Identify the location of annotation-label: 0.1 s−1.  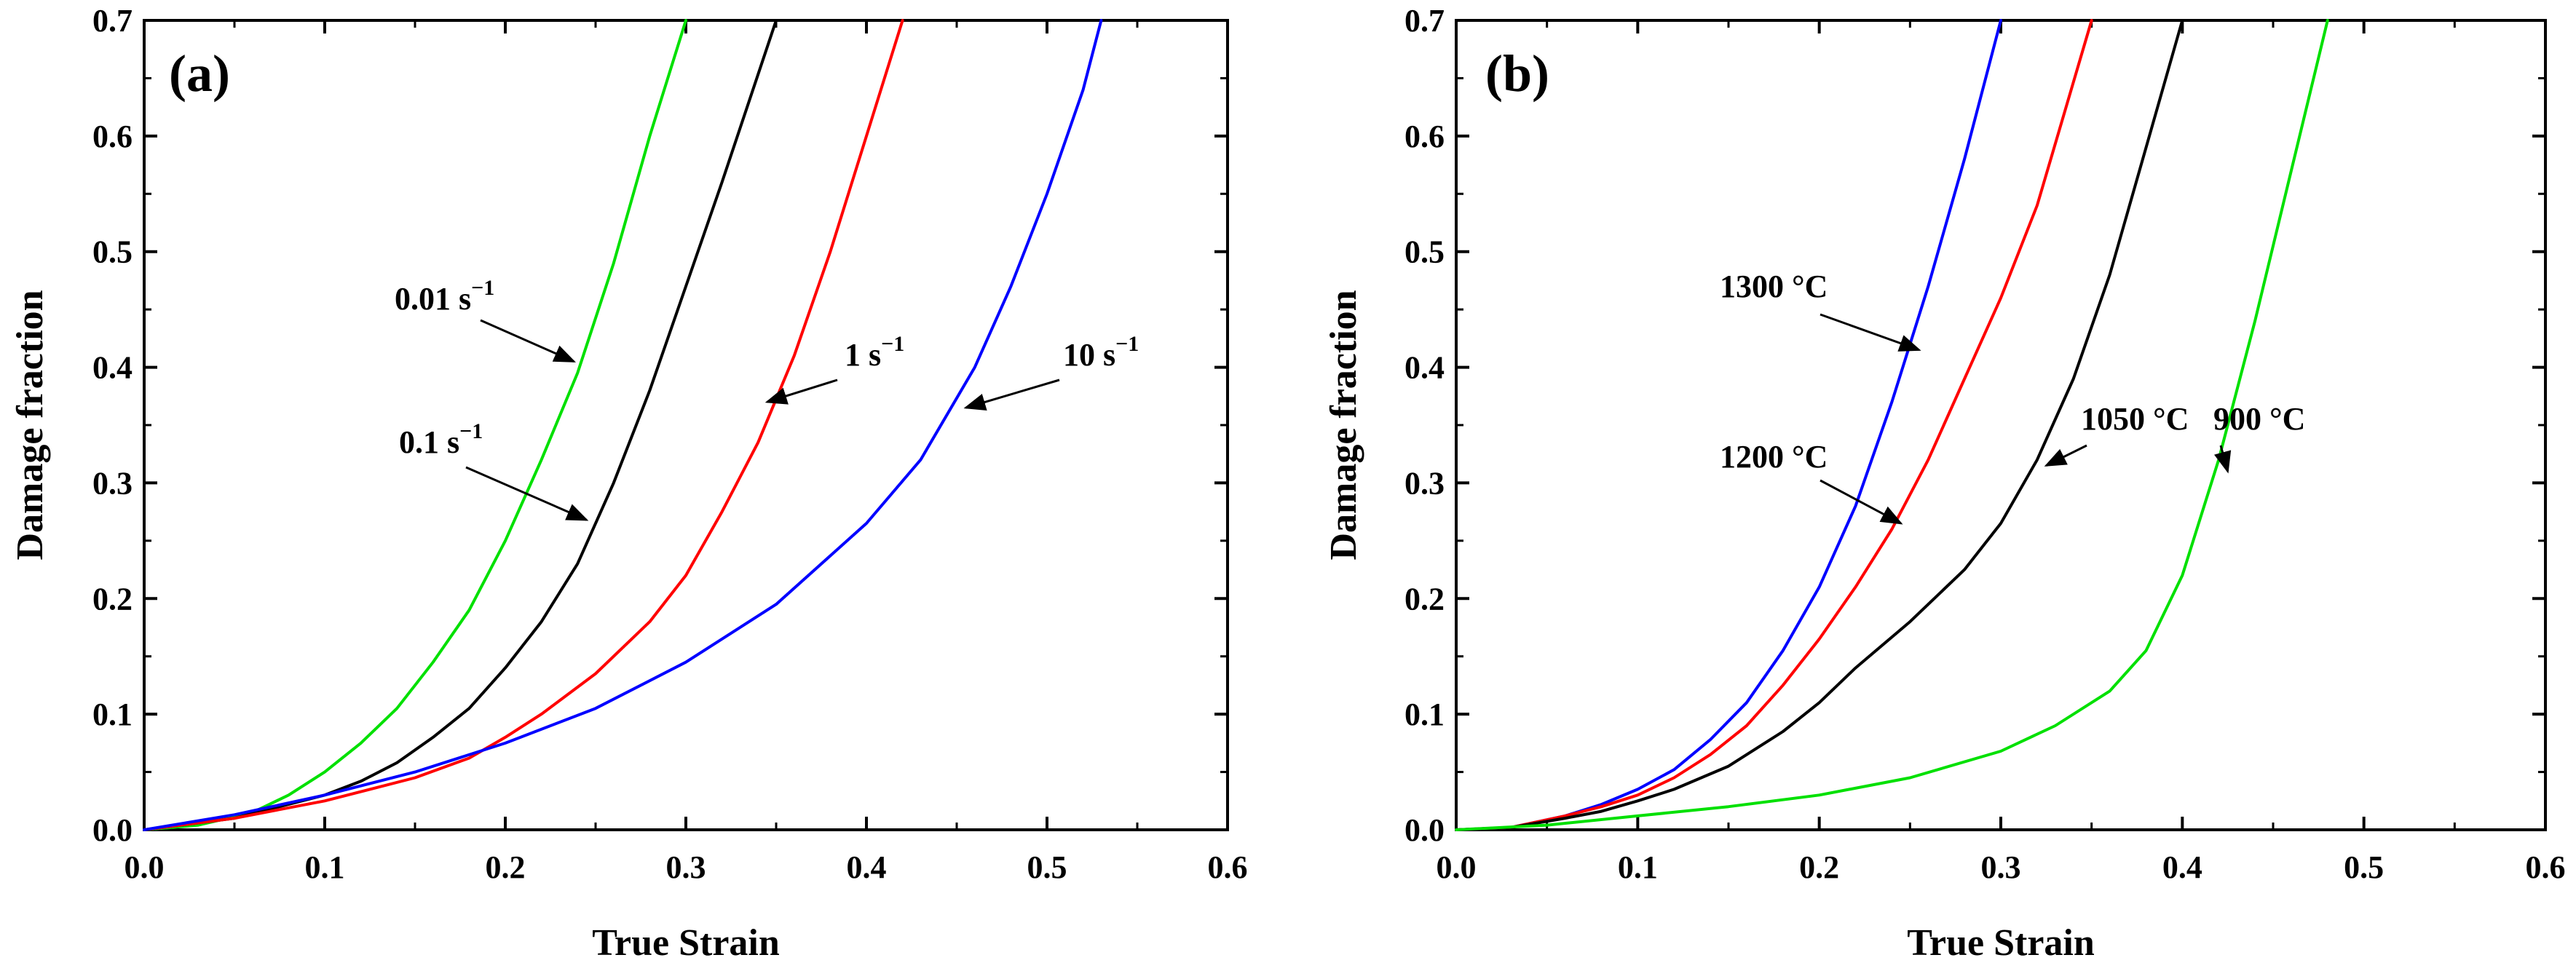
(441, 439).